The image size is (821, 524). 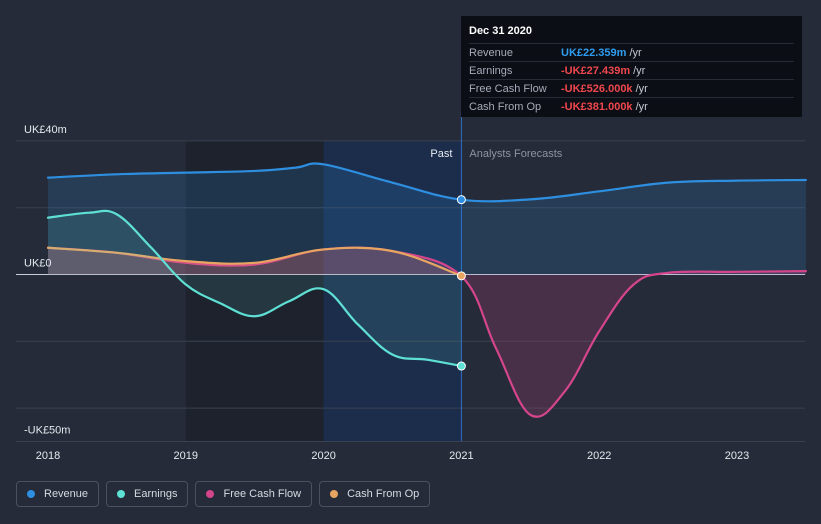 What do you see at coordinates (599, 456) in the screenshot?
I see `x-tick-label: 2022` at bounding box center [599, 456].